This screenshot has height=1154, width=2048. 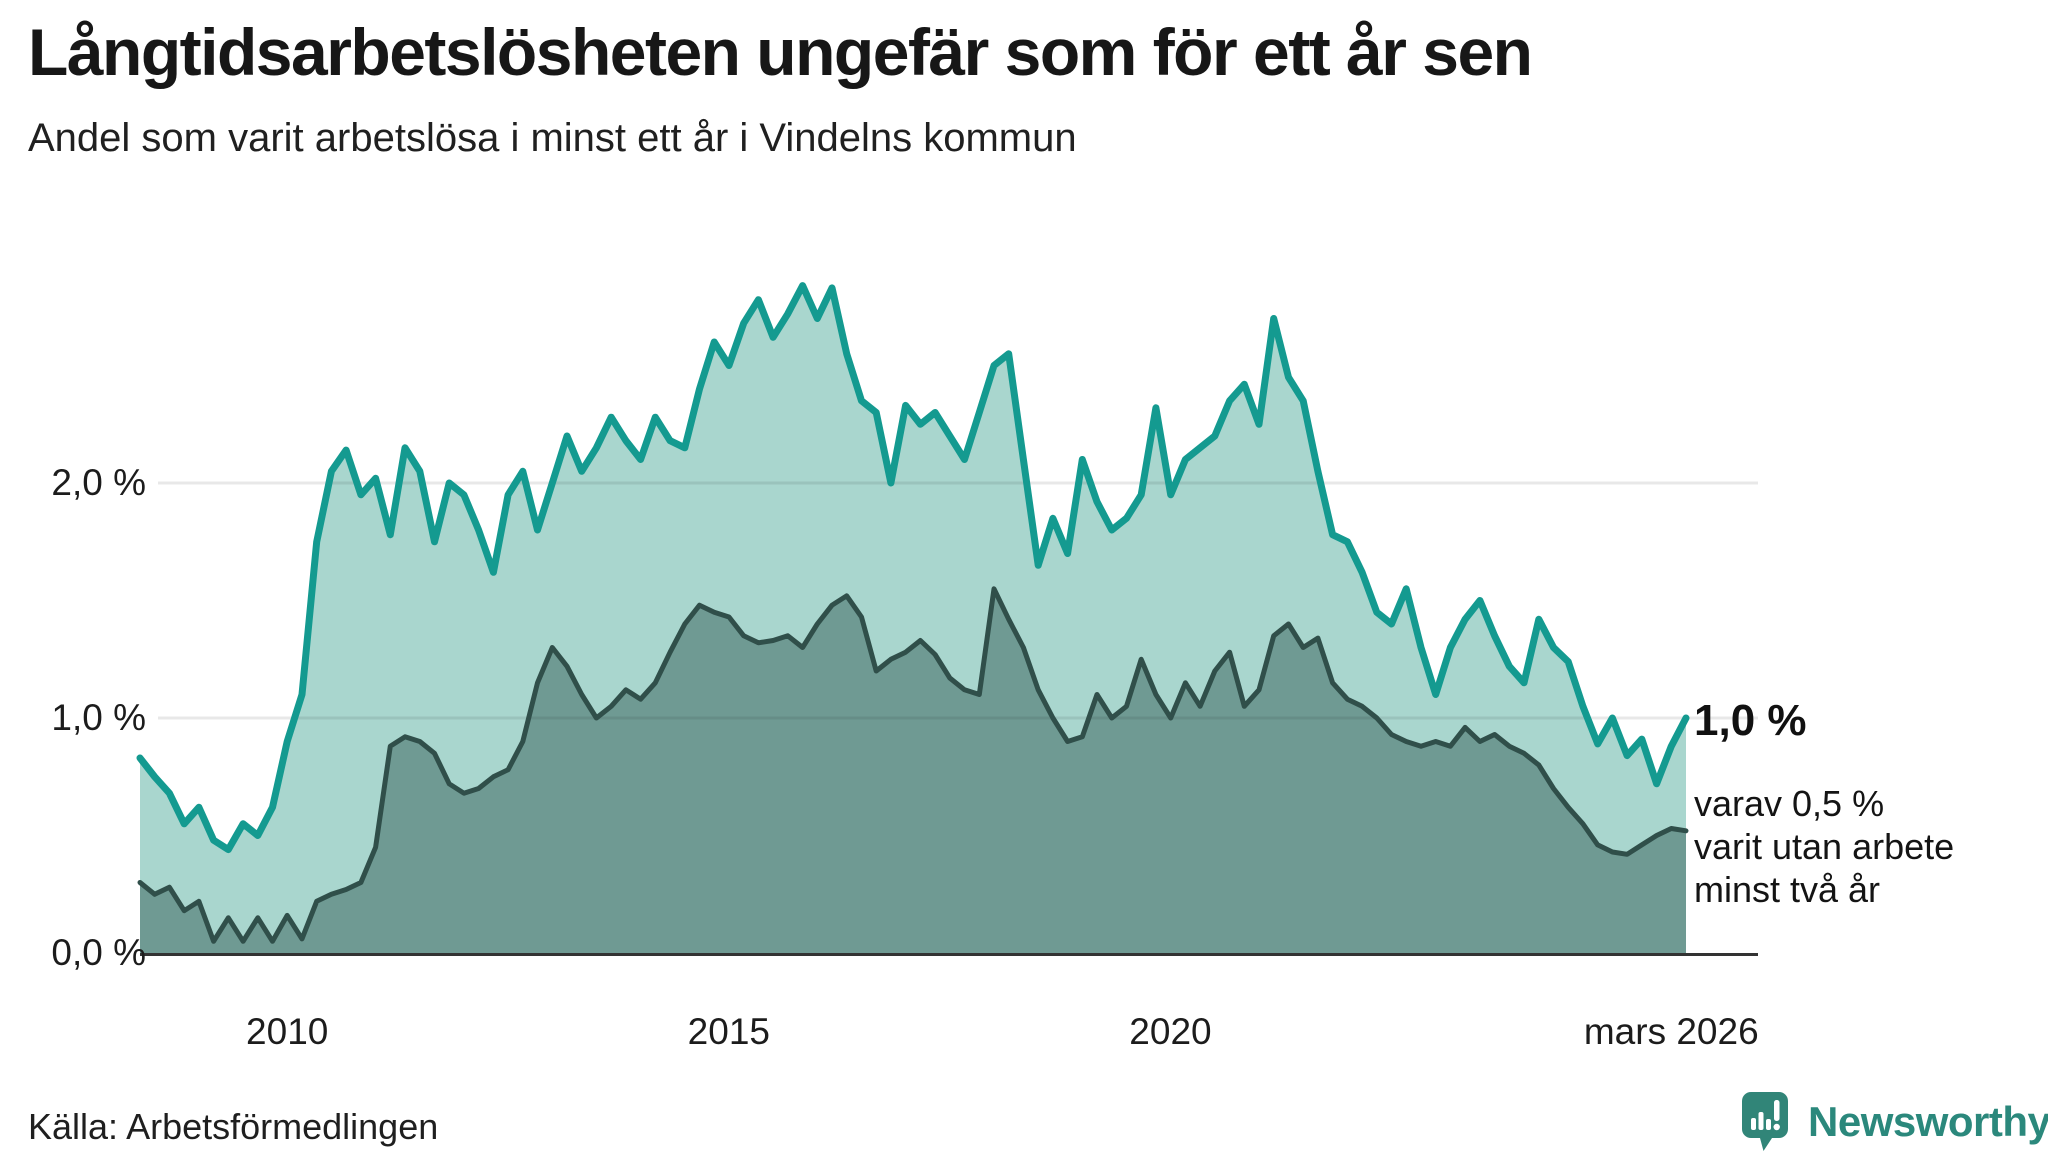 I want to click on x-tick-2015: 2015, so click(x=728, y=1031).